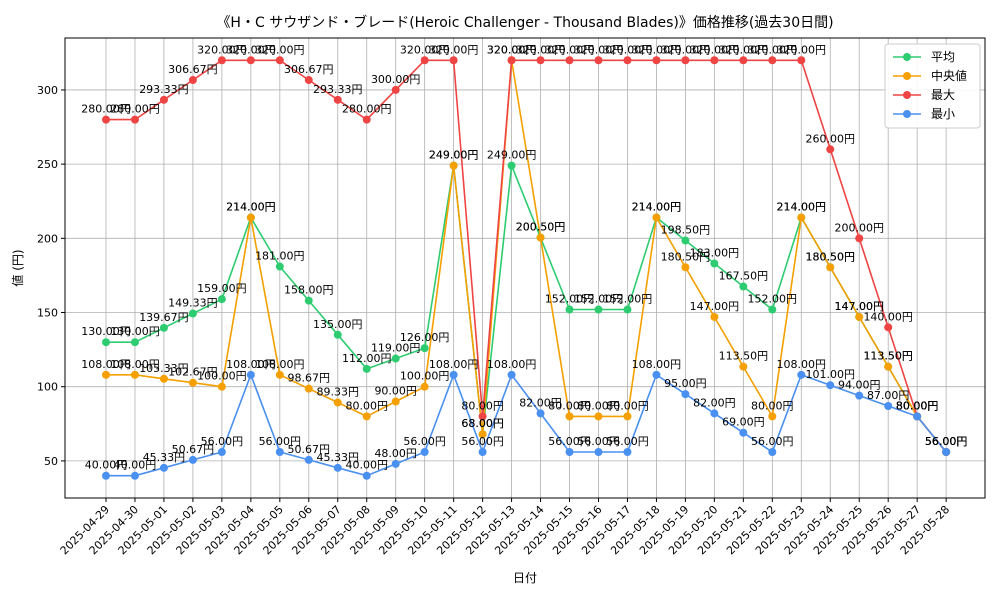 The width and height of the screenshot is (1000, 604). Describe the element at coordinates (193, 303) in the screenshot. I see `data-label: 149.33円` at that location.